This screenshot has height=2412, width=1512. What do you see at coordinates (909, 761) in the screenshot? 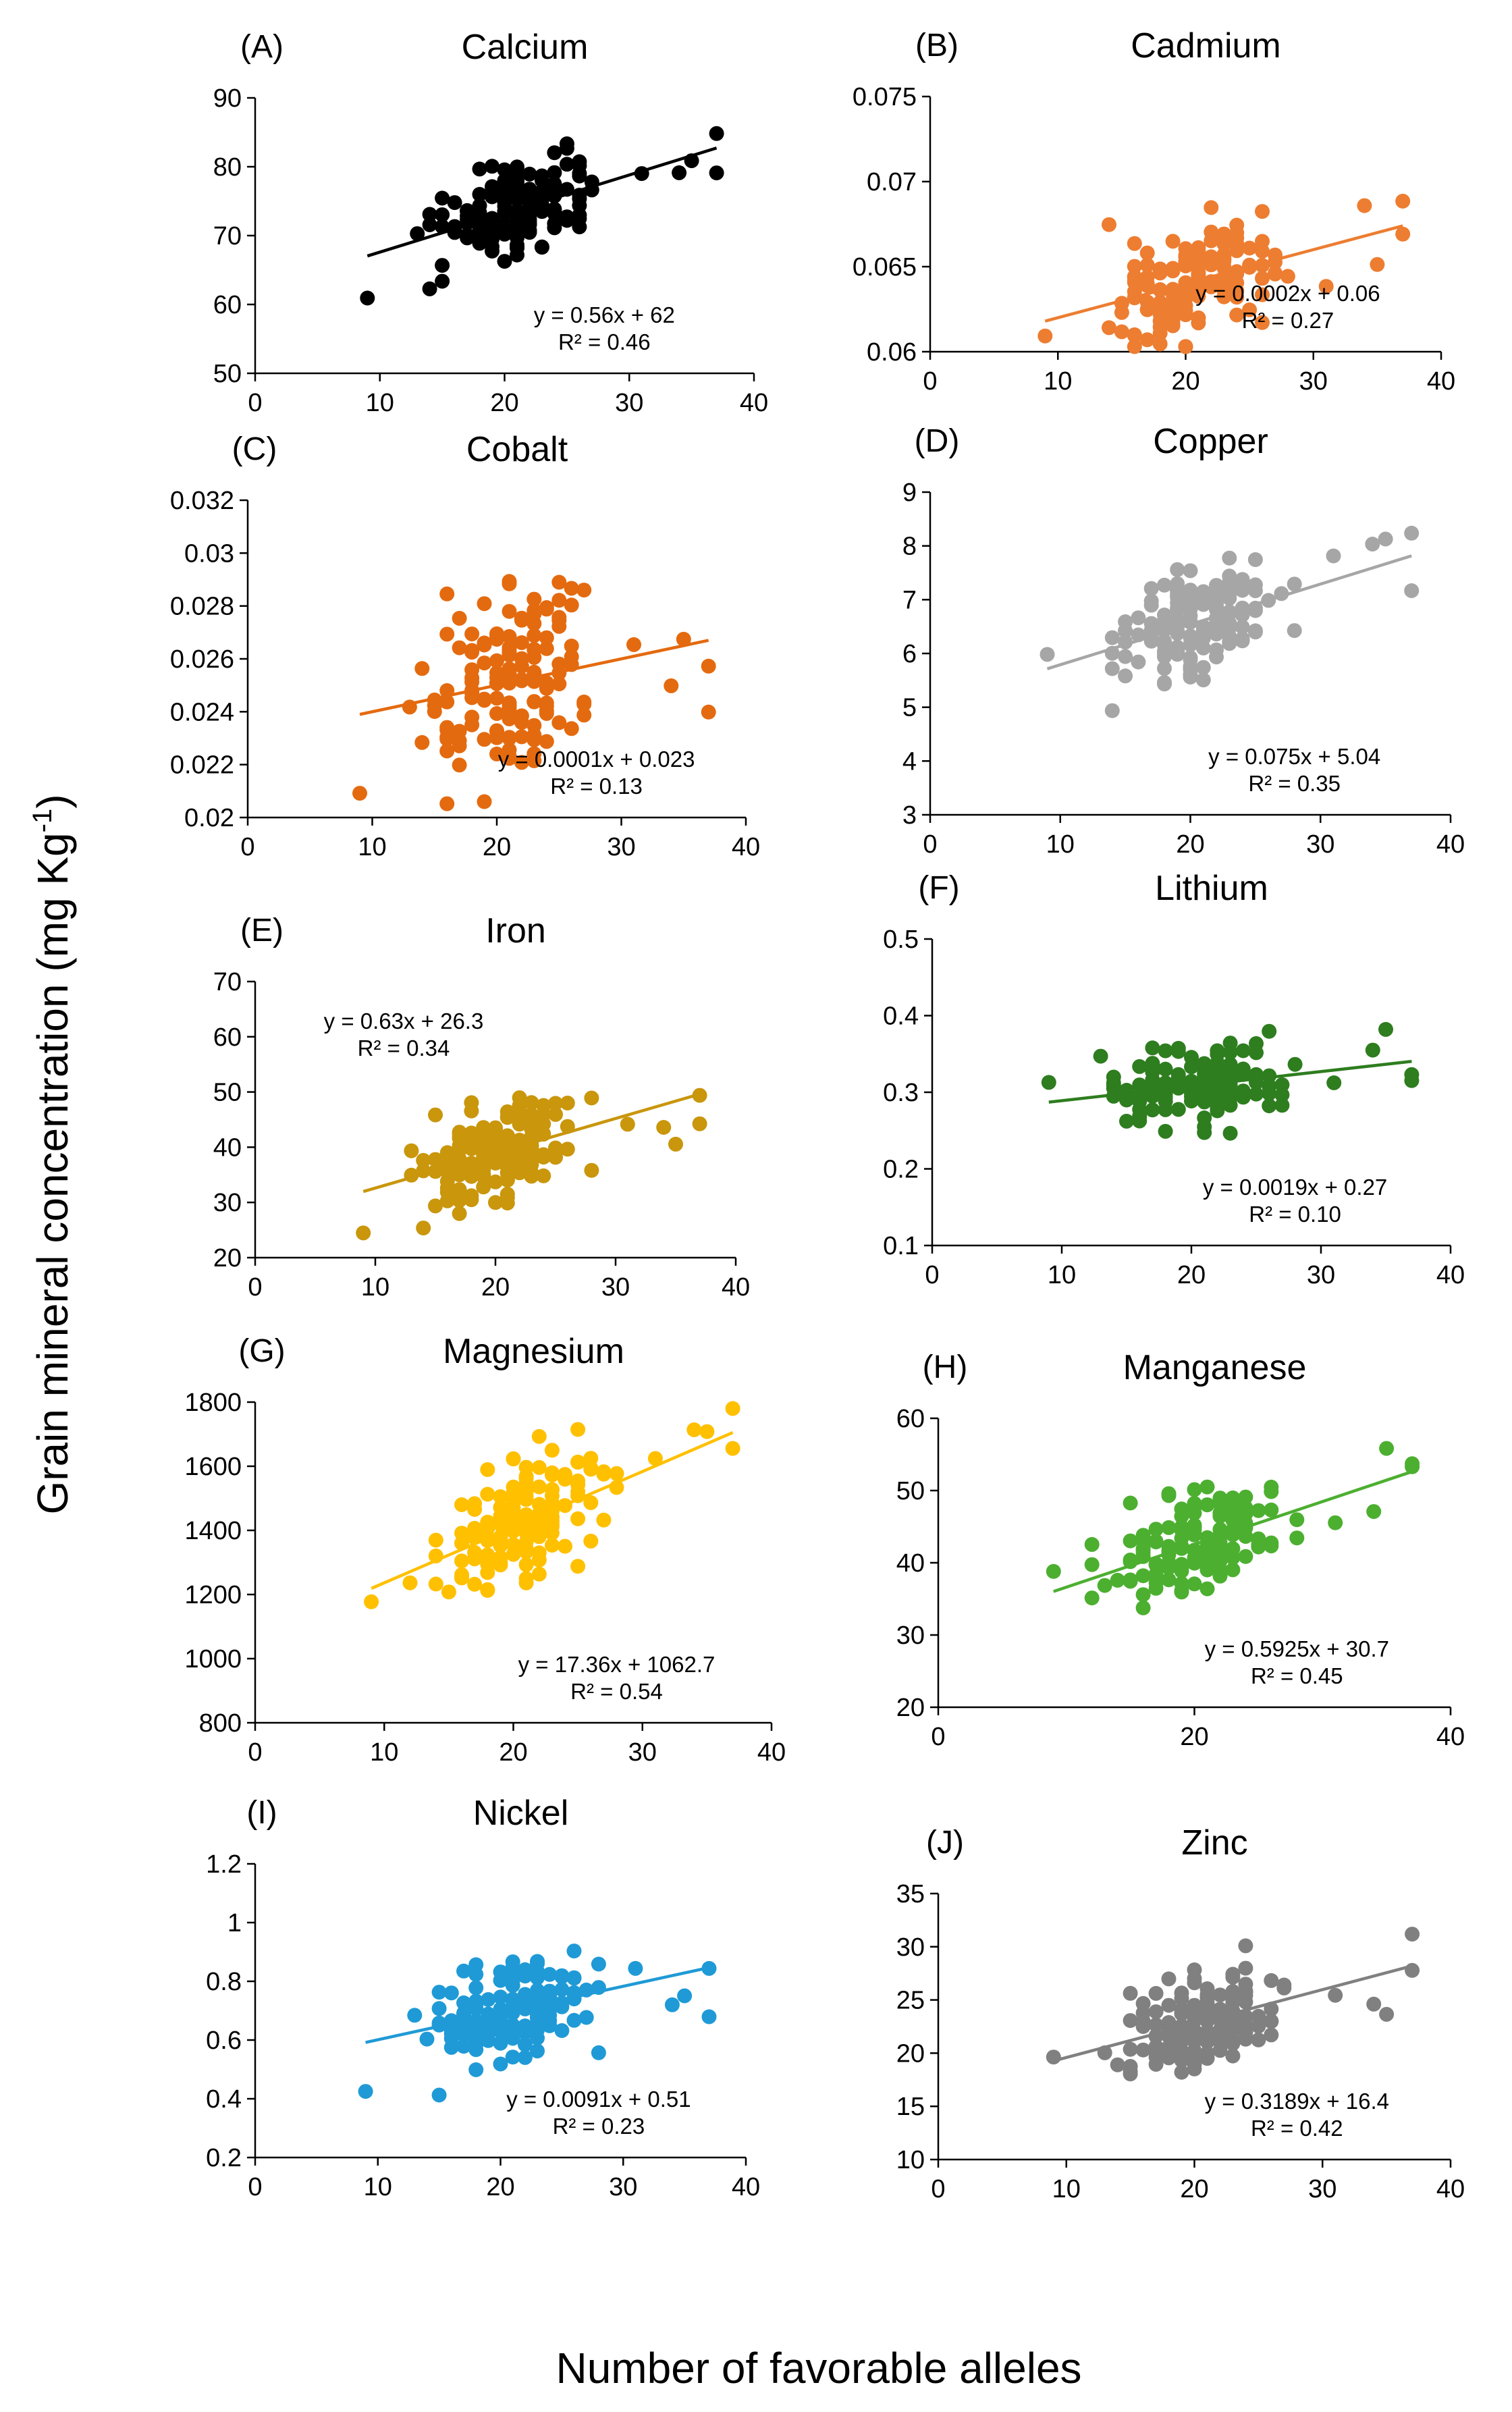
I see `y-tick-label: 4` at bounding box center [909, 761].